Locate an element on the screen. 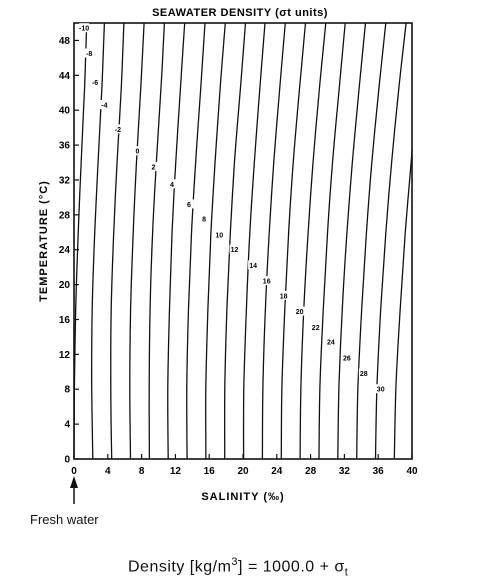  contour-label: 12 is located at coordinates (235, 250).